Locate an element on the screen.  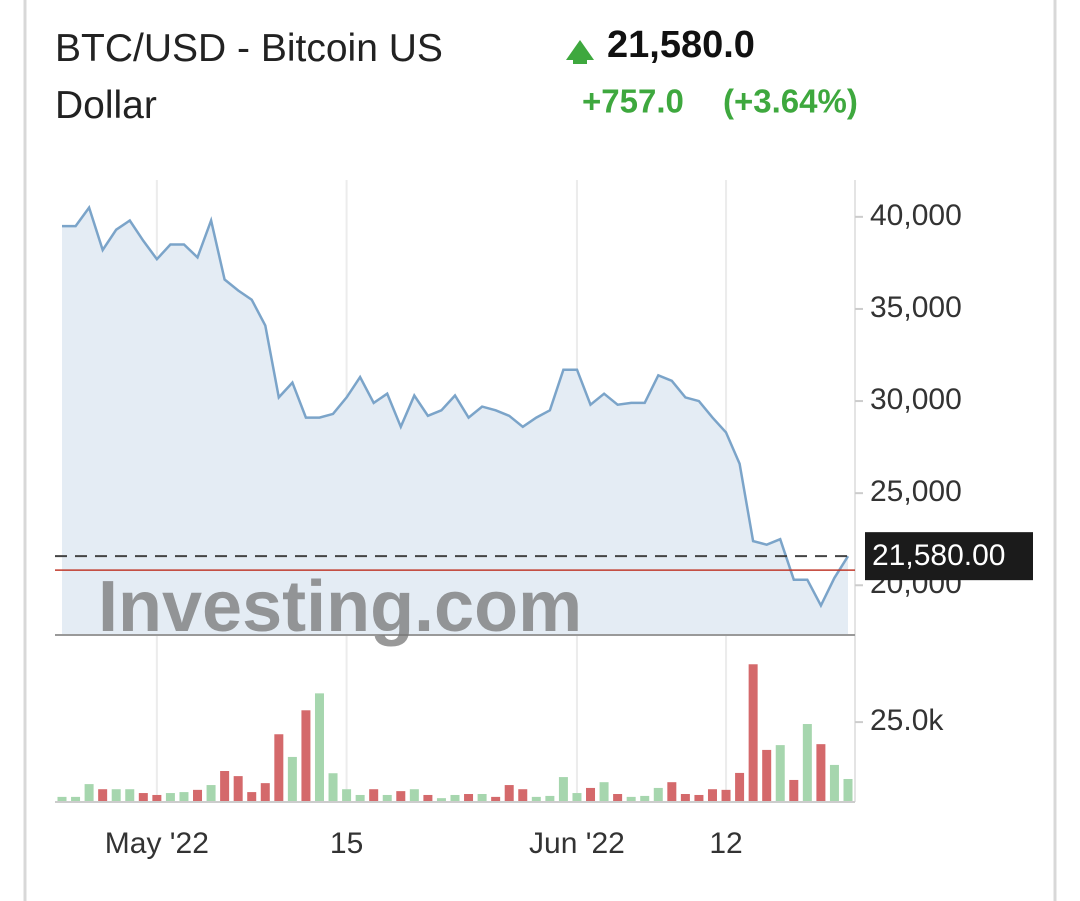
x-tick-label: Jun '22 is located at coordinates (577, 843).